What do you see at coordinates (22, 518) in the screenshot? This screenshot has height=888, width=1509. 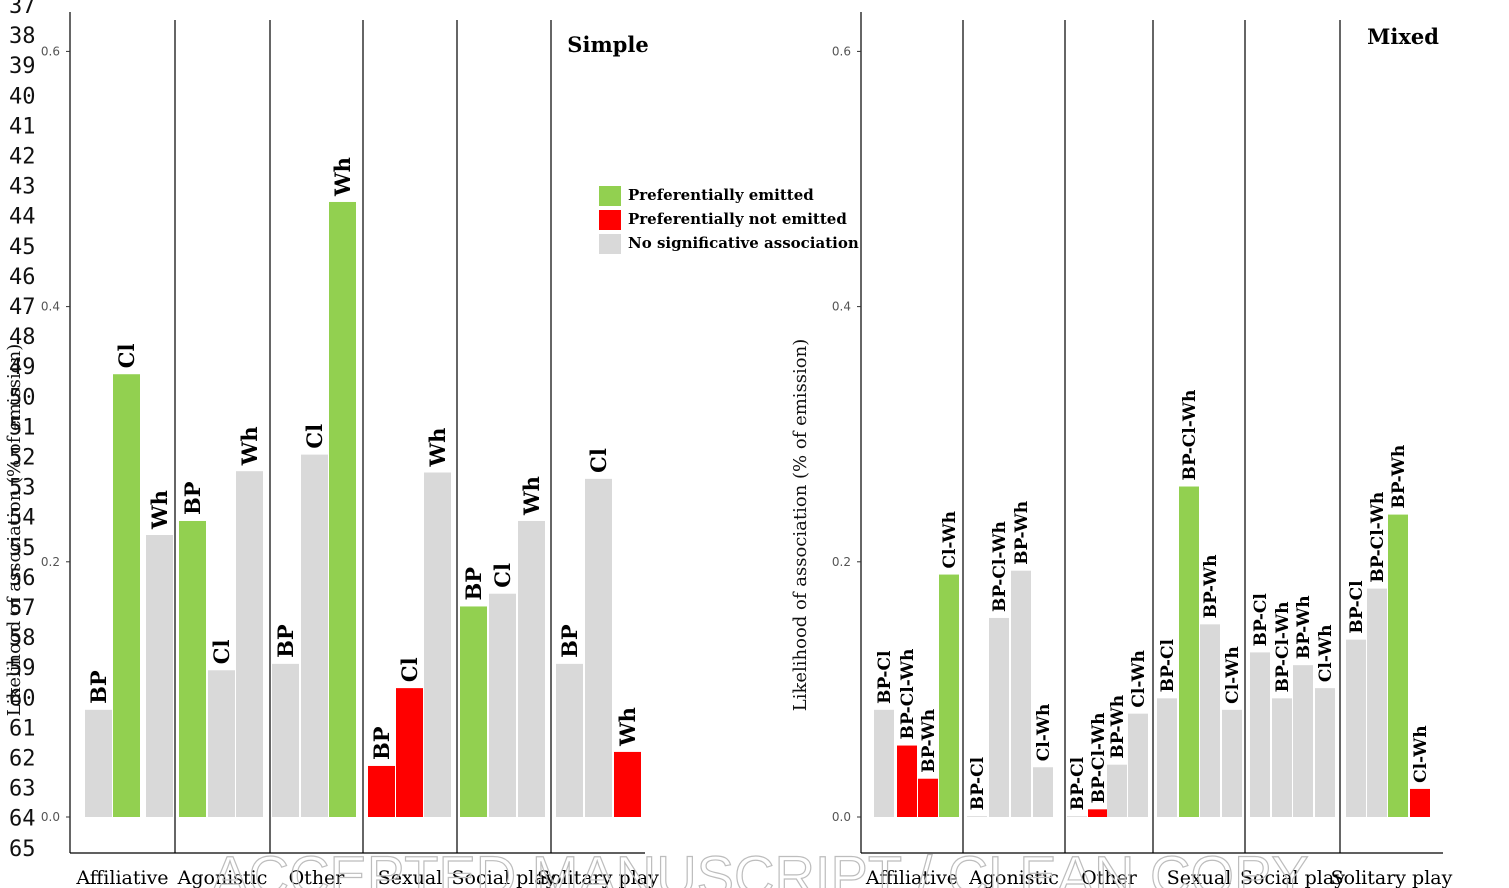 I see `line-number: 54` at bounding box center [22, 518].